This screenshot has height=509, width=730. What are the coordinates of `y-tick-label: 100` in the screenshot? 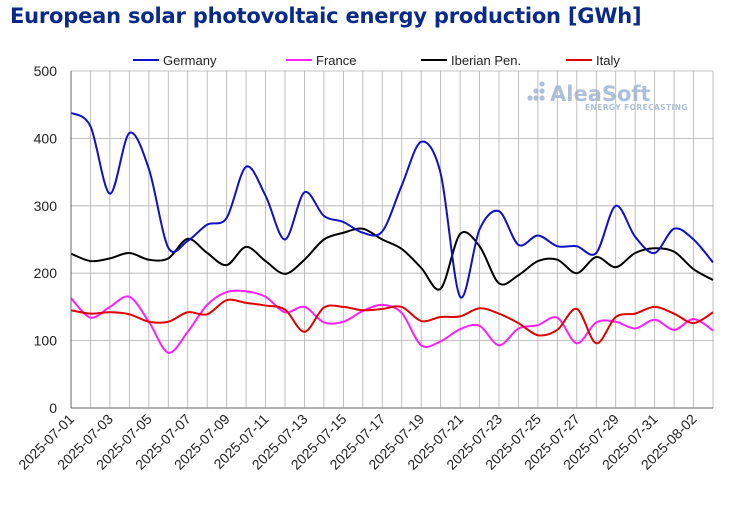 It's located at (46, 341).